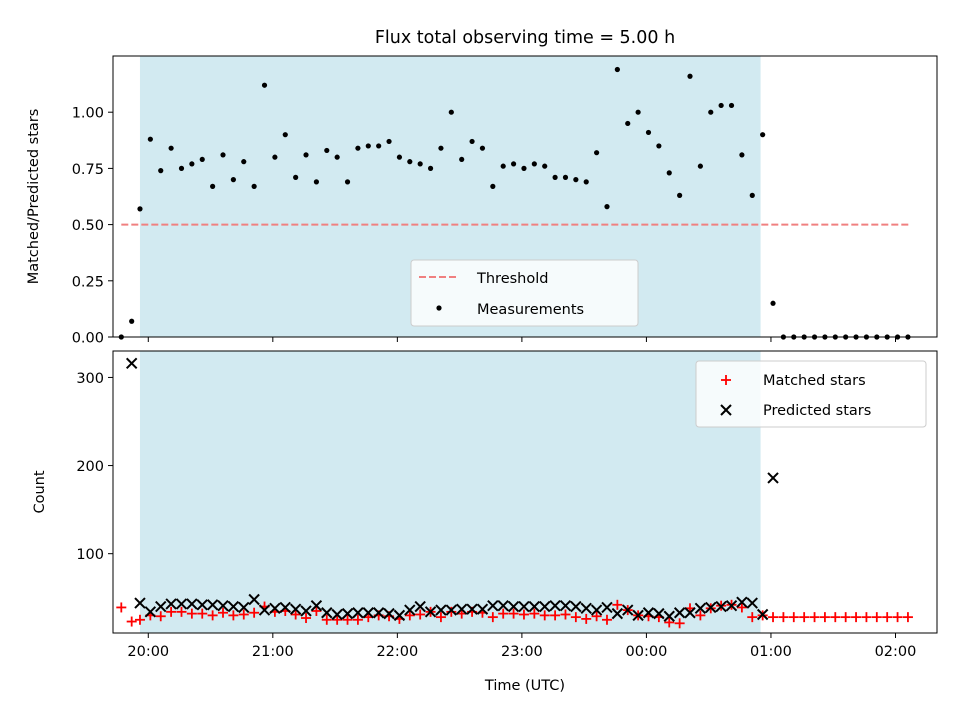 The height and width of the screenshot is (720, 960). Describe the element at coordinates (88, 114) in the screenshot. I see `y-tick-label: 1.00` at that location.